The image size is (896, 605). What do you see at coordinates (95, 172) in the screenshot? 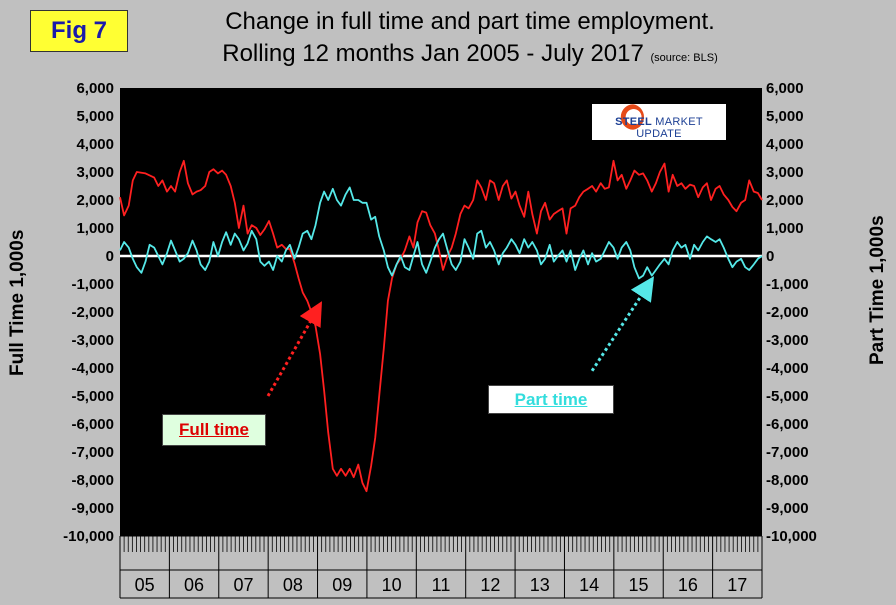
I see `y-tick-label-left: 3,000` at bounding box center [95, 172].